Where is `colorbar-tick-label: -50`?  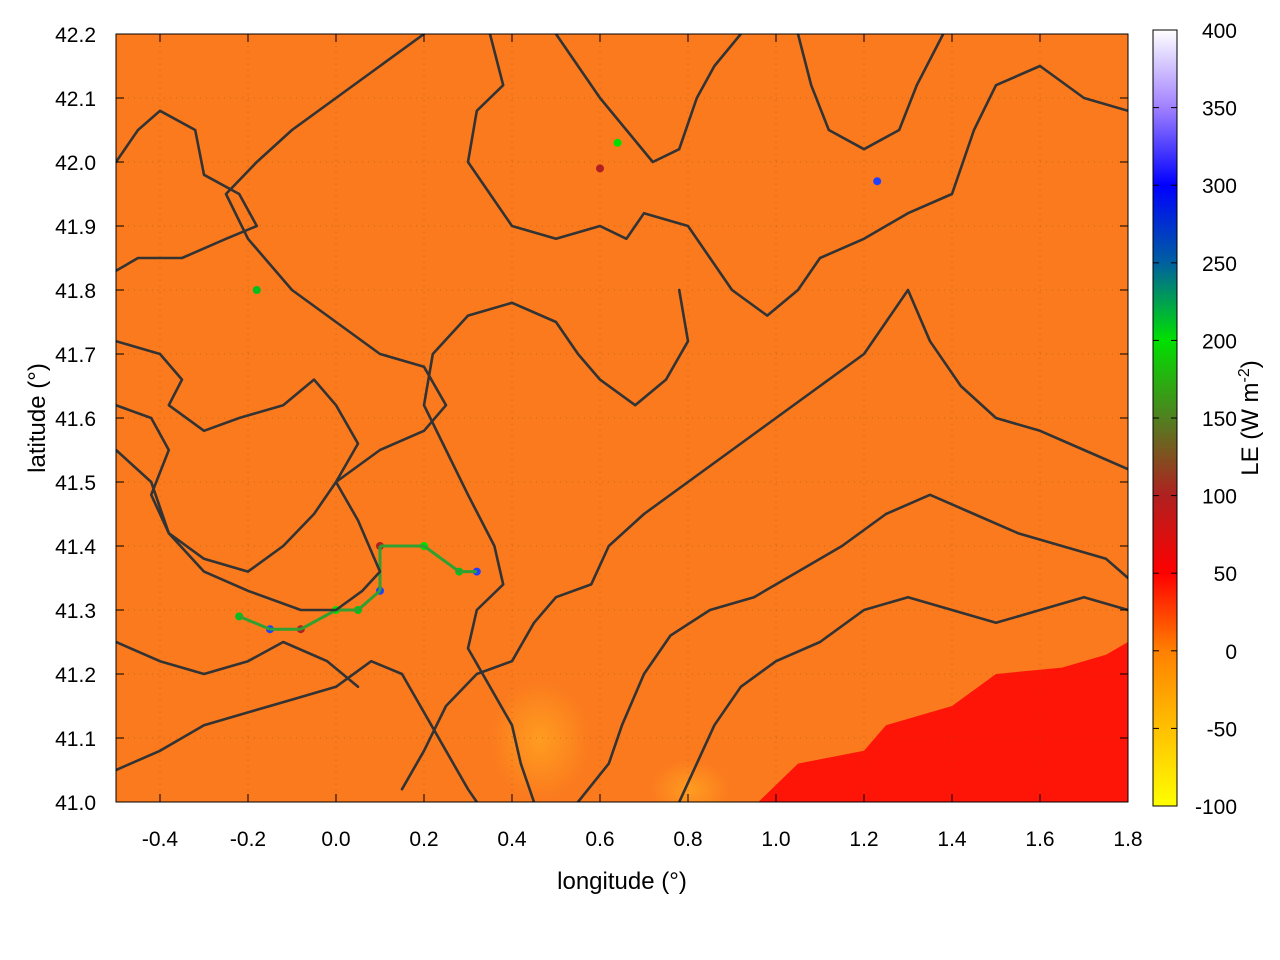
colorbar-tick-label: -50 is located at coordinates (1222, 729).